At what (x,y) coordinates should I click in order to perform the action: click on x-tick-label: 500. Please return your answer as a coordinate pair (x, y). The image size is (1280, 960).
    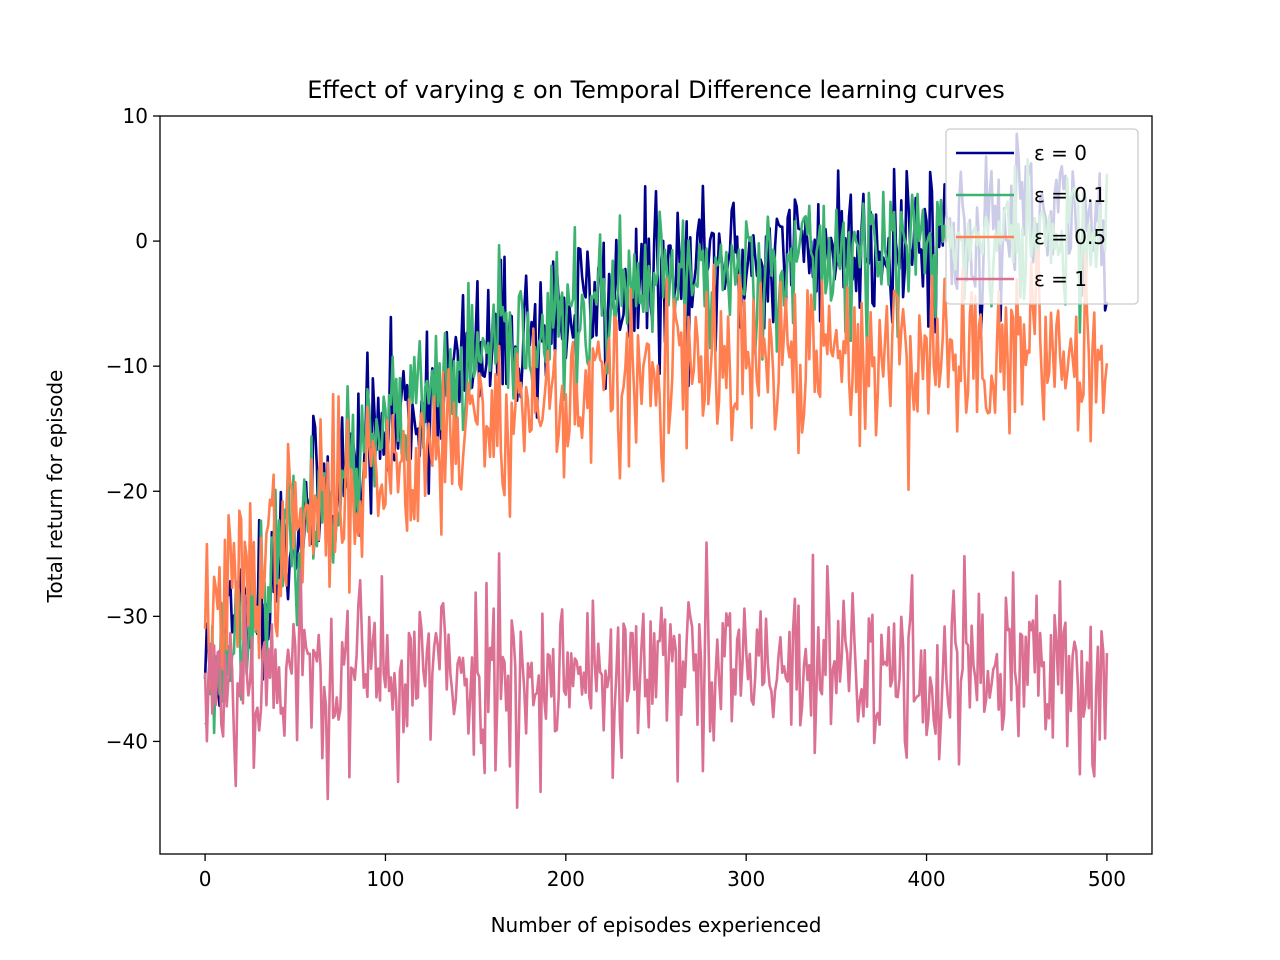
    Looking at the image, I should click on (1107, 879).